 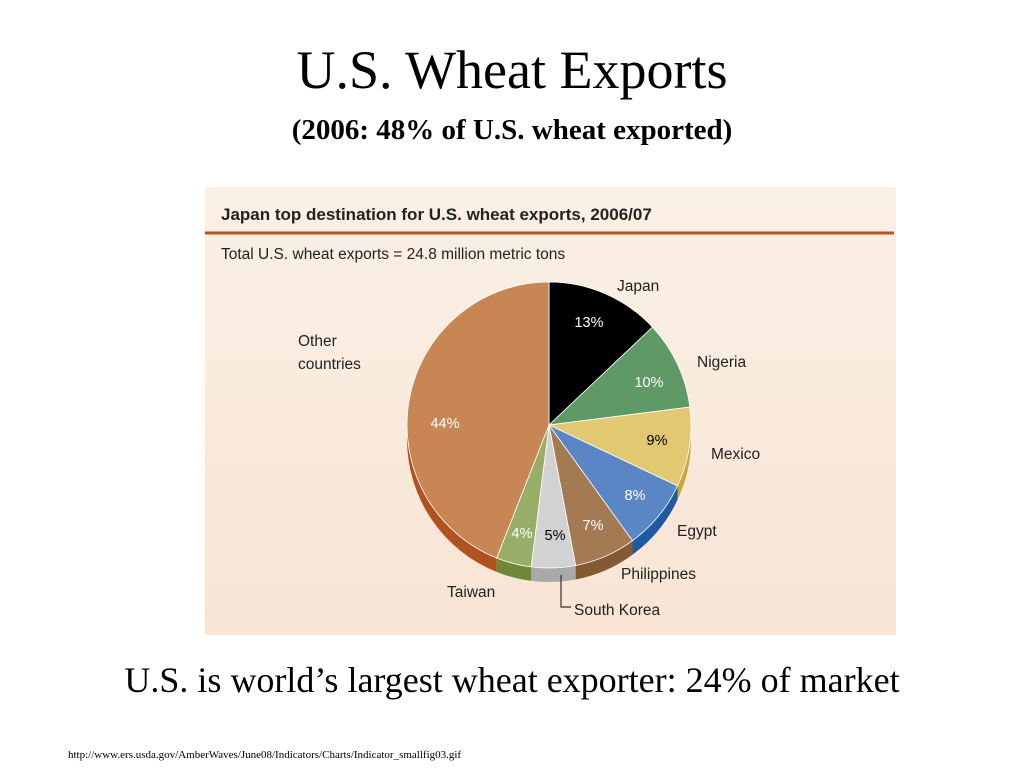 I want to click on slide-subtitle: (2006: 48% of U.S. wheat exported), so click(x=512, y=130).